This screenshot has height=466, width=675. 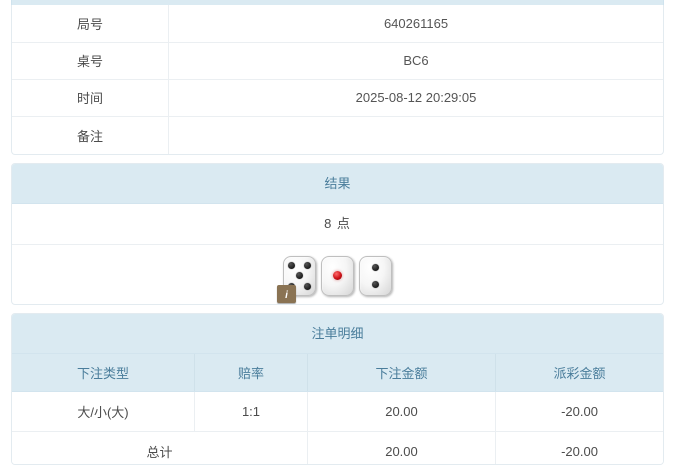 What do you see at coordinates (251, 411) in the screenshot?
I see `cell-odds: 1:1` at bounding box center [251, 411].